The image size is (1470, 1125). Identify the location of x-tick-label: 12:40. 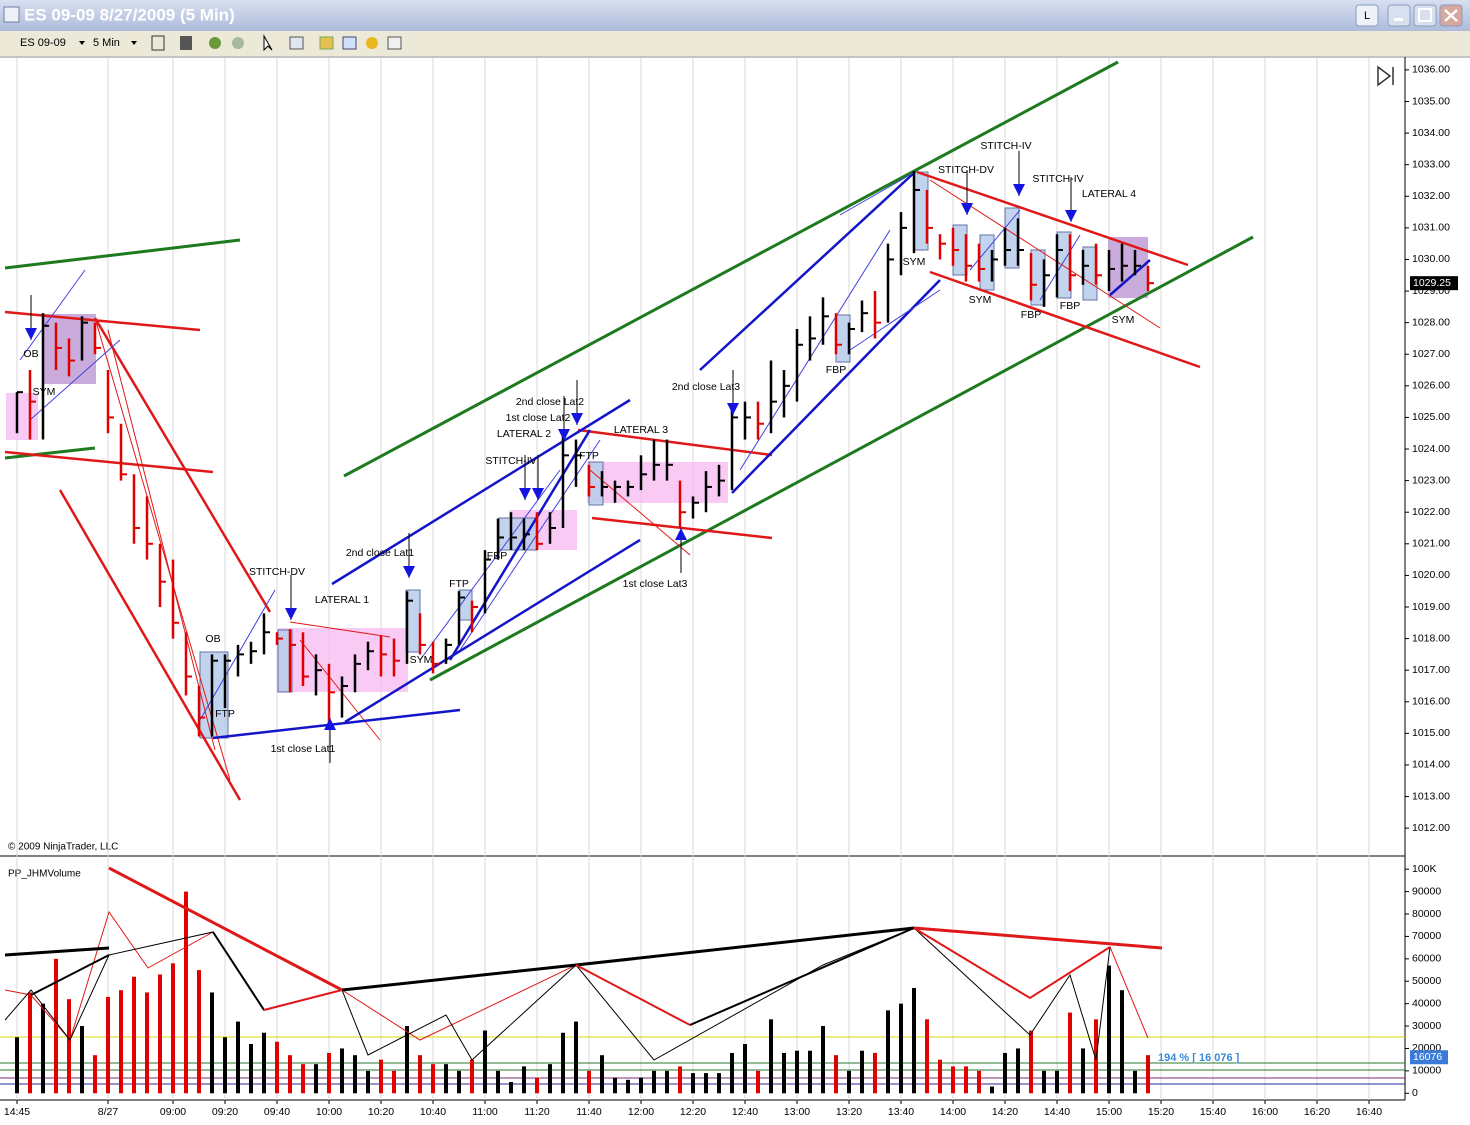
(745, 1112).